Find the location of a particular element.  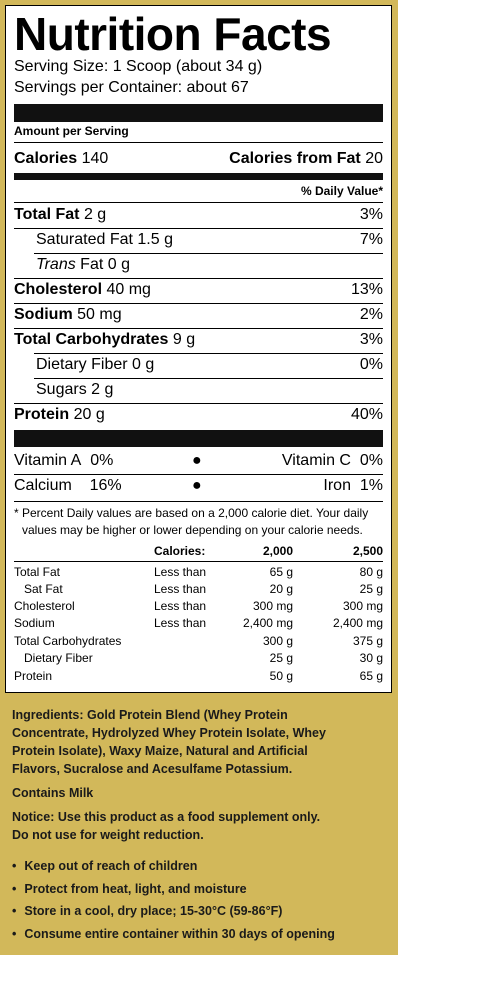

nutrient-name: Cholesterol is located at coordinates (58, 289).